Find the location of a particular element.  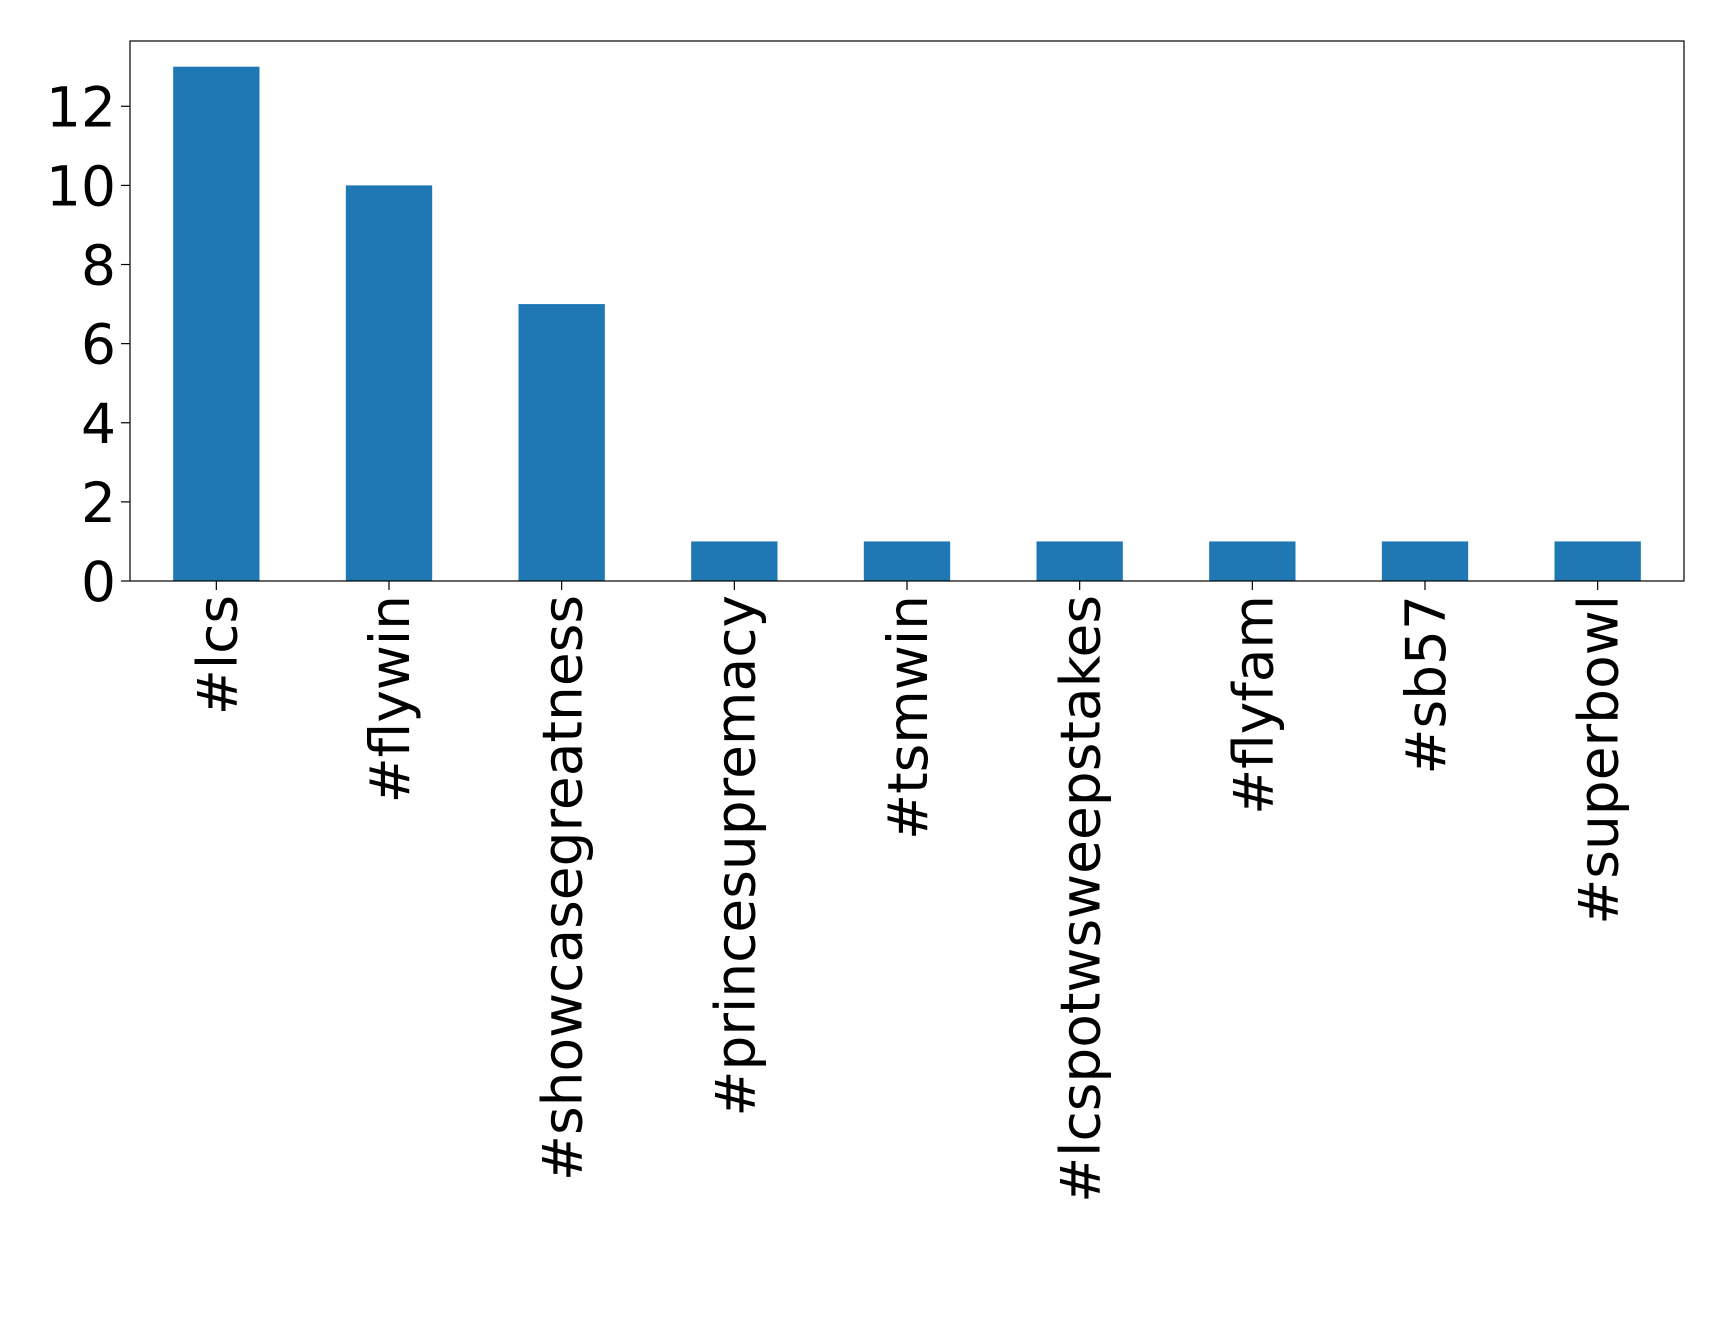

x-tick-label: #flywin is located at coordinates (390, 699).